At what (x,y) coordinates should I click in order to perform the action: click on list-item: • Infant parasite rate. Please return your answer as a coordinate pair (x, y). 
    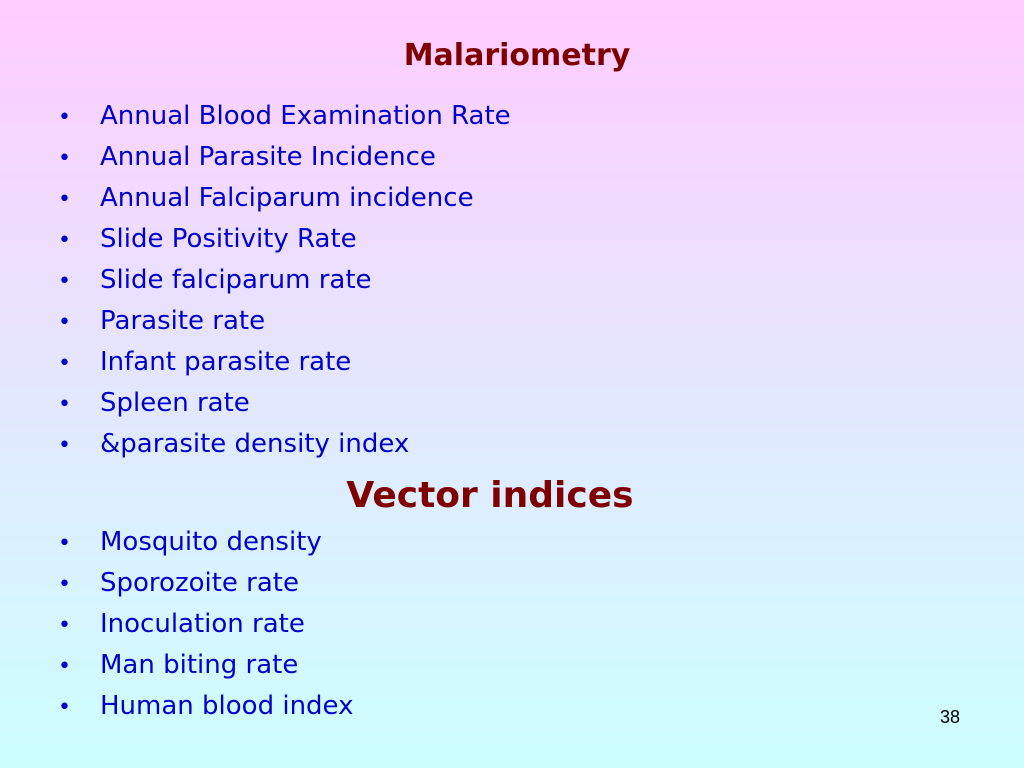
    Looking at the image, I should click on (284, 362).